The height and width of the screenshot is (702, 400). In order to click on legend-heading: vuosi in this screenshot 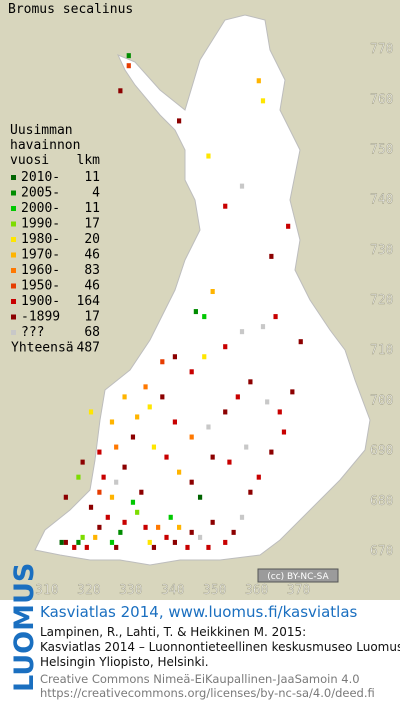, I will do `click(29, 160)`.